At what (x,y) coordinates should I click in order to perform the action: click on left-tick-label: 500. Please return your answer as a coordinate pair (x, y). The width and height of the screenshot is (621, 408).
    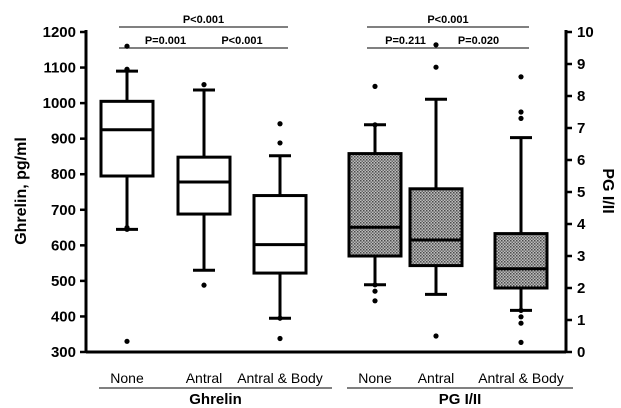
    Looking at the image, I should click on (63, 281).